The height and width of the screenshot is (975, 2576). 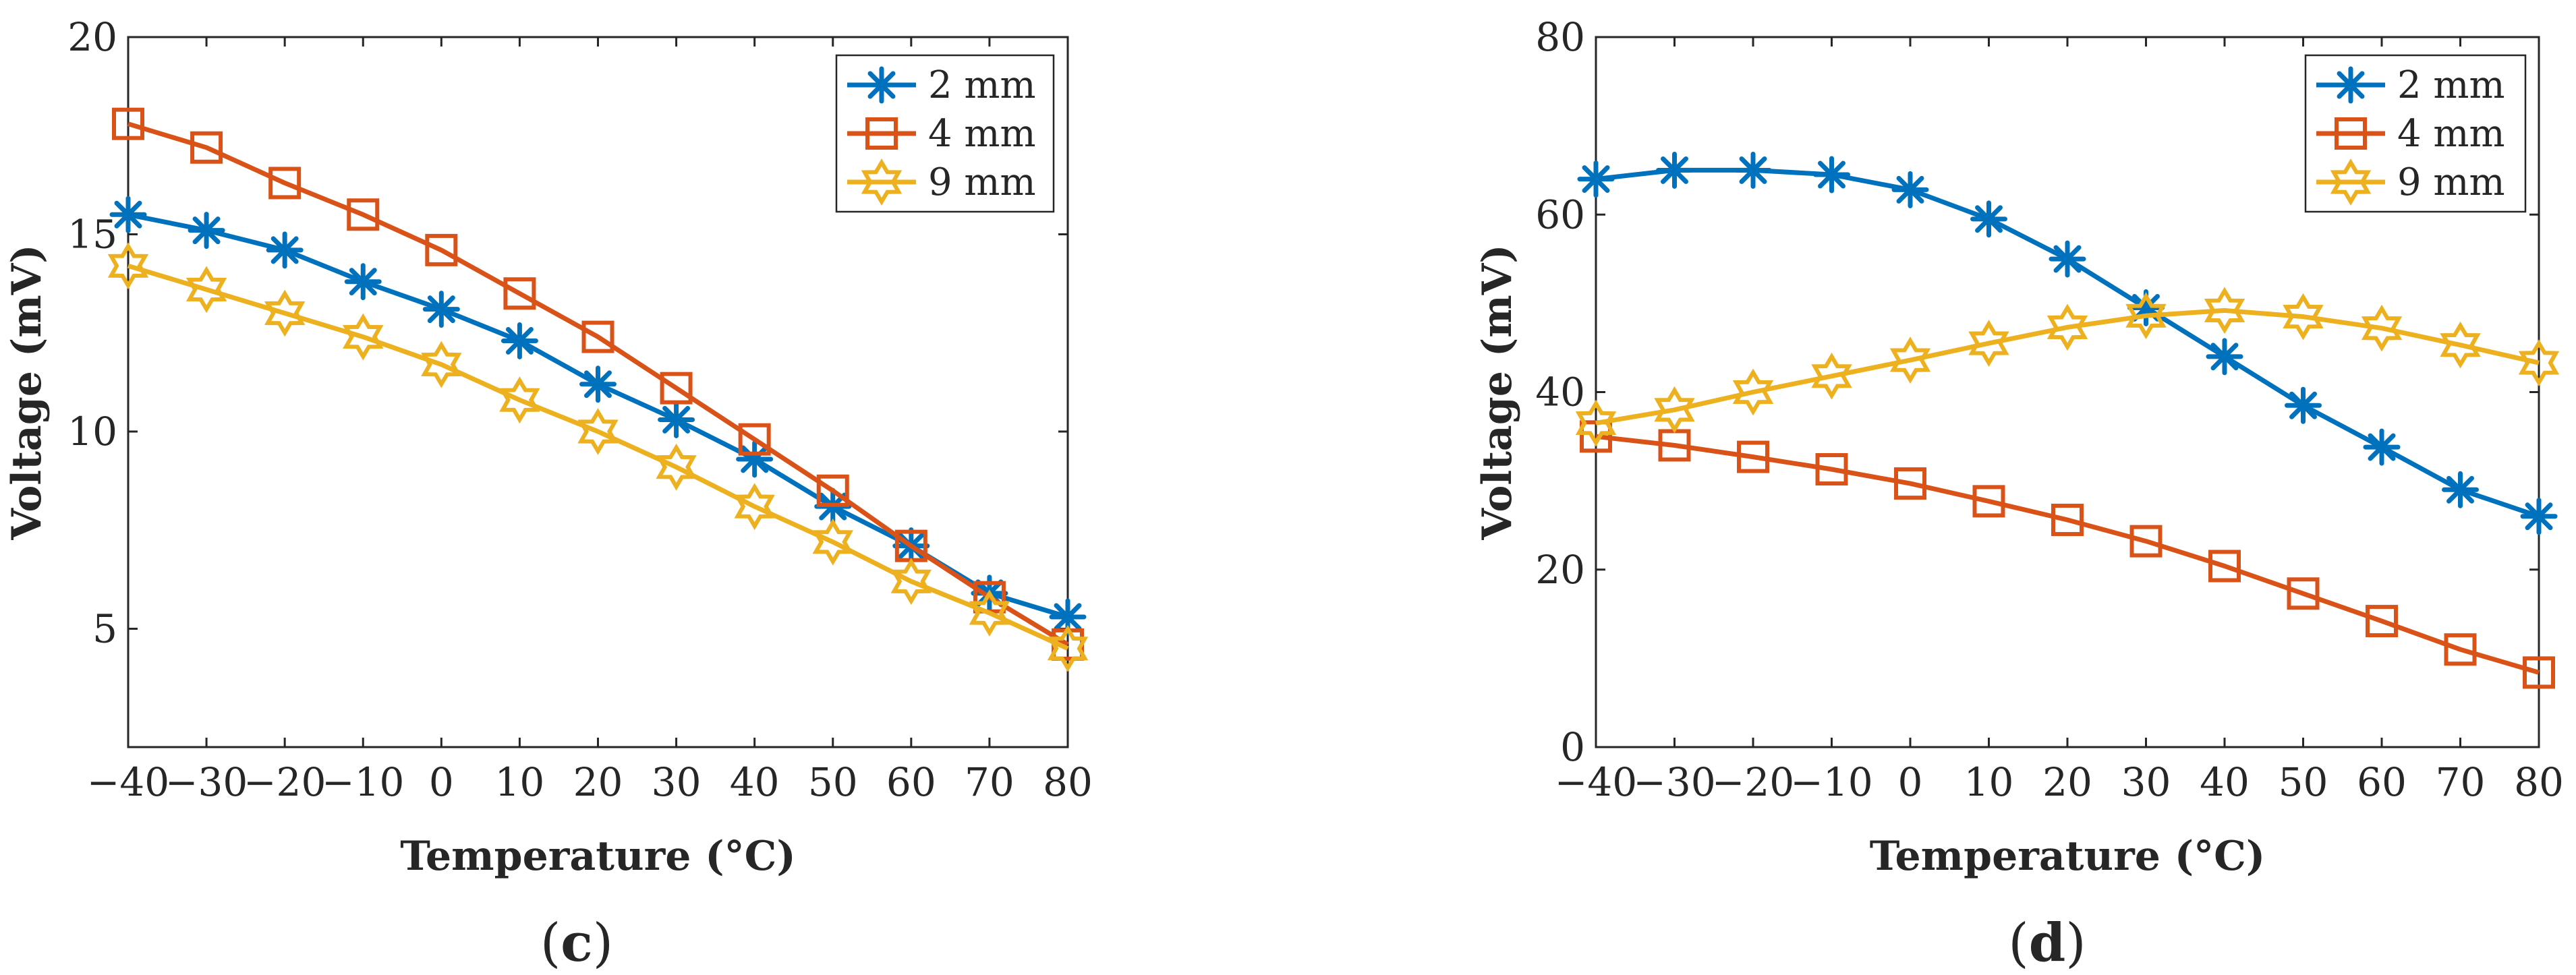 I want to click on legend-entry: 2 mm, so click(x=2410, y=85).